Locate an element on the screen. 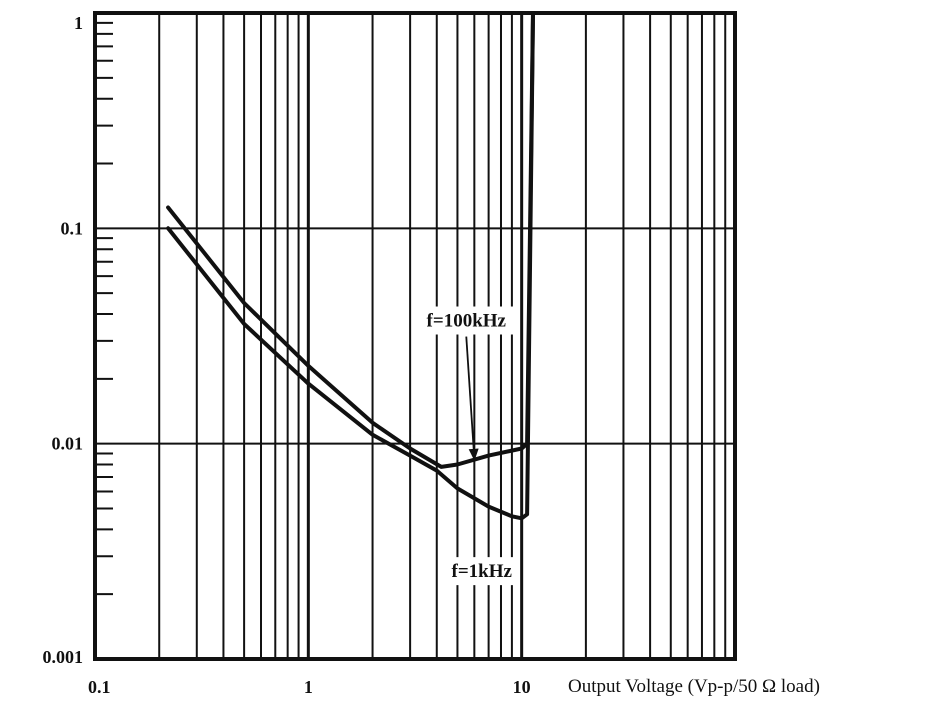 The width and height of the screenshot is (934, 702). annotation-label: f=1kHz is located at coordinates (482, 571).